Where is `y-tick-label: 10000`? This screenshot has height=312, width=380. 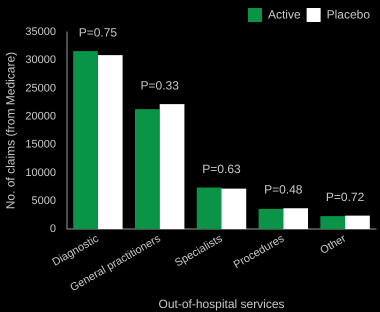
y-tick-label: 10000 is located at coordinates (40, 172).